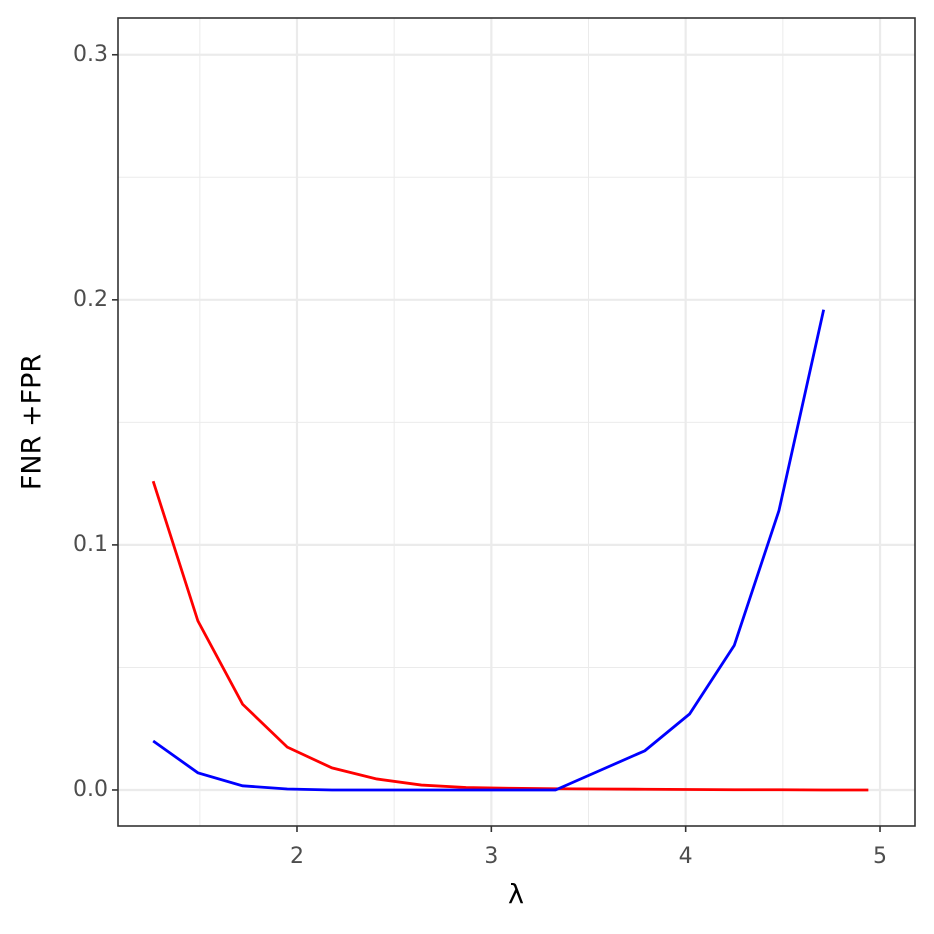  What do you see at coordinates (297, 856) in the screenshot?
I see `x-tick-label: 2` at bounding box center [297, 856].